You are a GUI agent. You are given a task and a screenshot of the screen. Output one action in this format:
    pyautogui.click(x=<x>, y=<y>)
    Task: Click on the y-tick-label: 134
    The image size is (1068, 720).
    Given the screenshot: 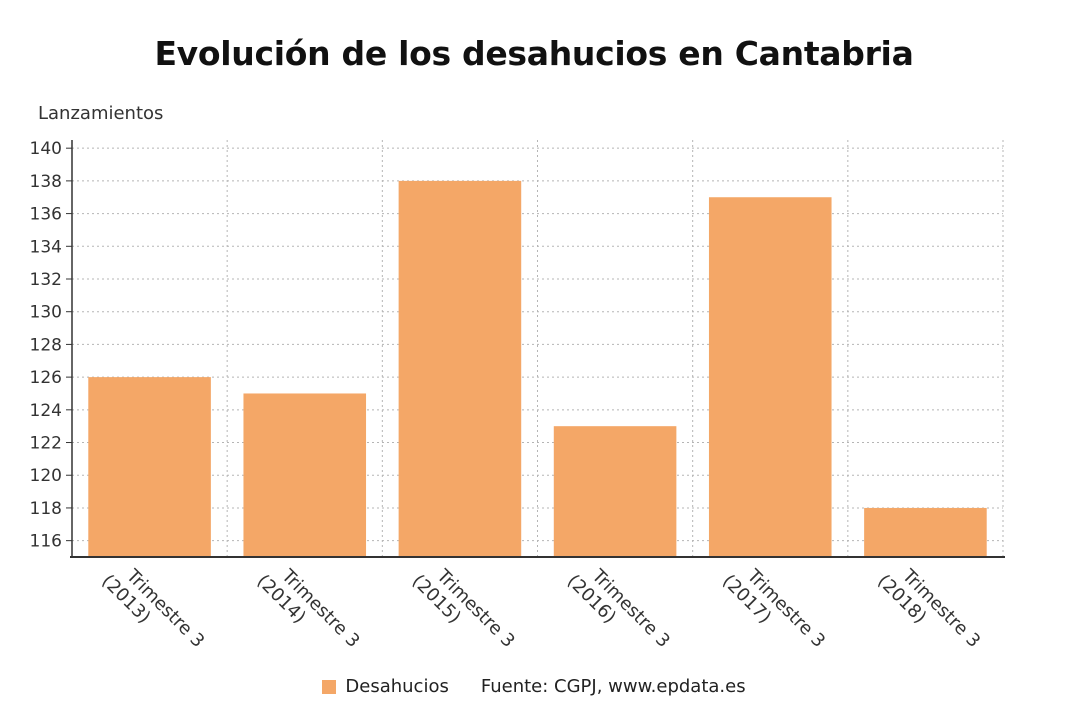 What is the action you would take?
    pyautogui.click(x=46, y=247)
    